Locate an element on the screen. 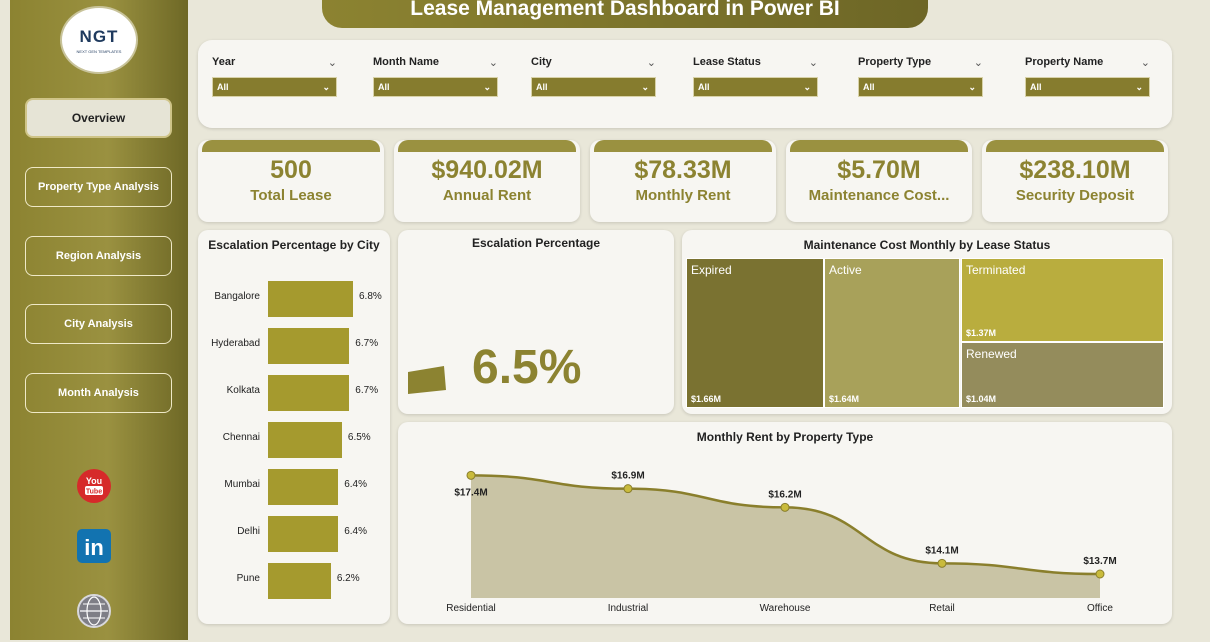  kpi-value: $78.33M is located at coordinates (683, 170).